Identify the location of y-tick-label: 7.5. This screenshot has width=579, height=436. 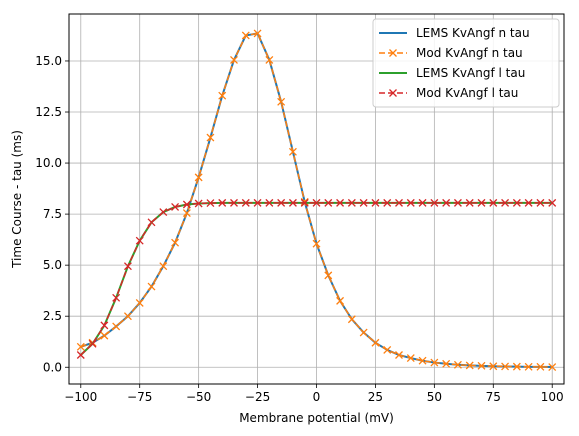
(52, 214).